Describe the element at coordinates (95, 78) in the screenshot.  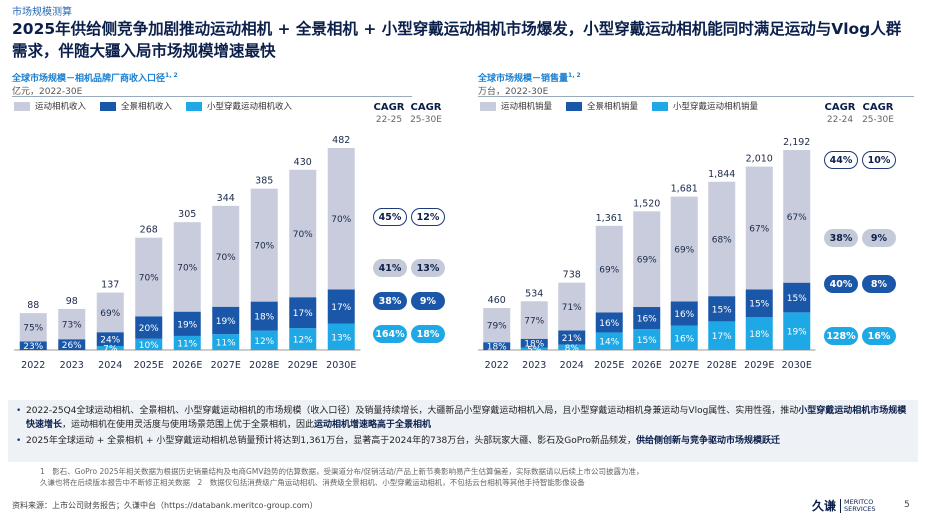
I see `left-chart-title: 全球市场规模－相机品牌厂商收入口径1, 2` at that location.